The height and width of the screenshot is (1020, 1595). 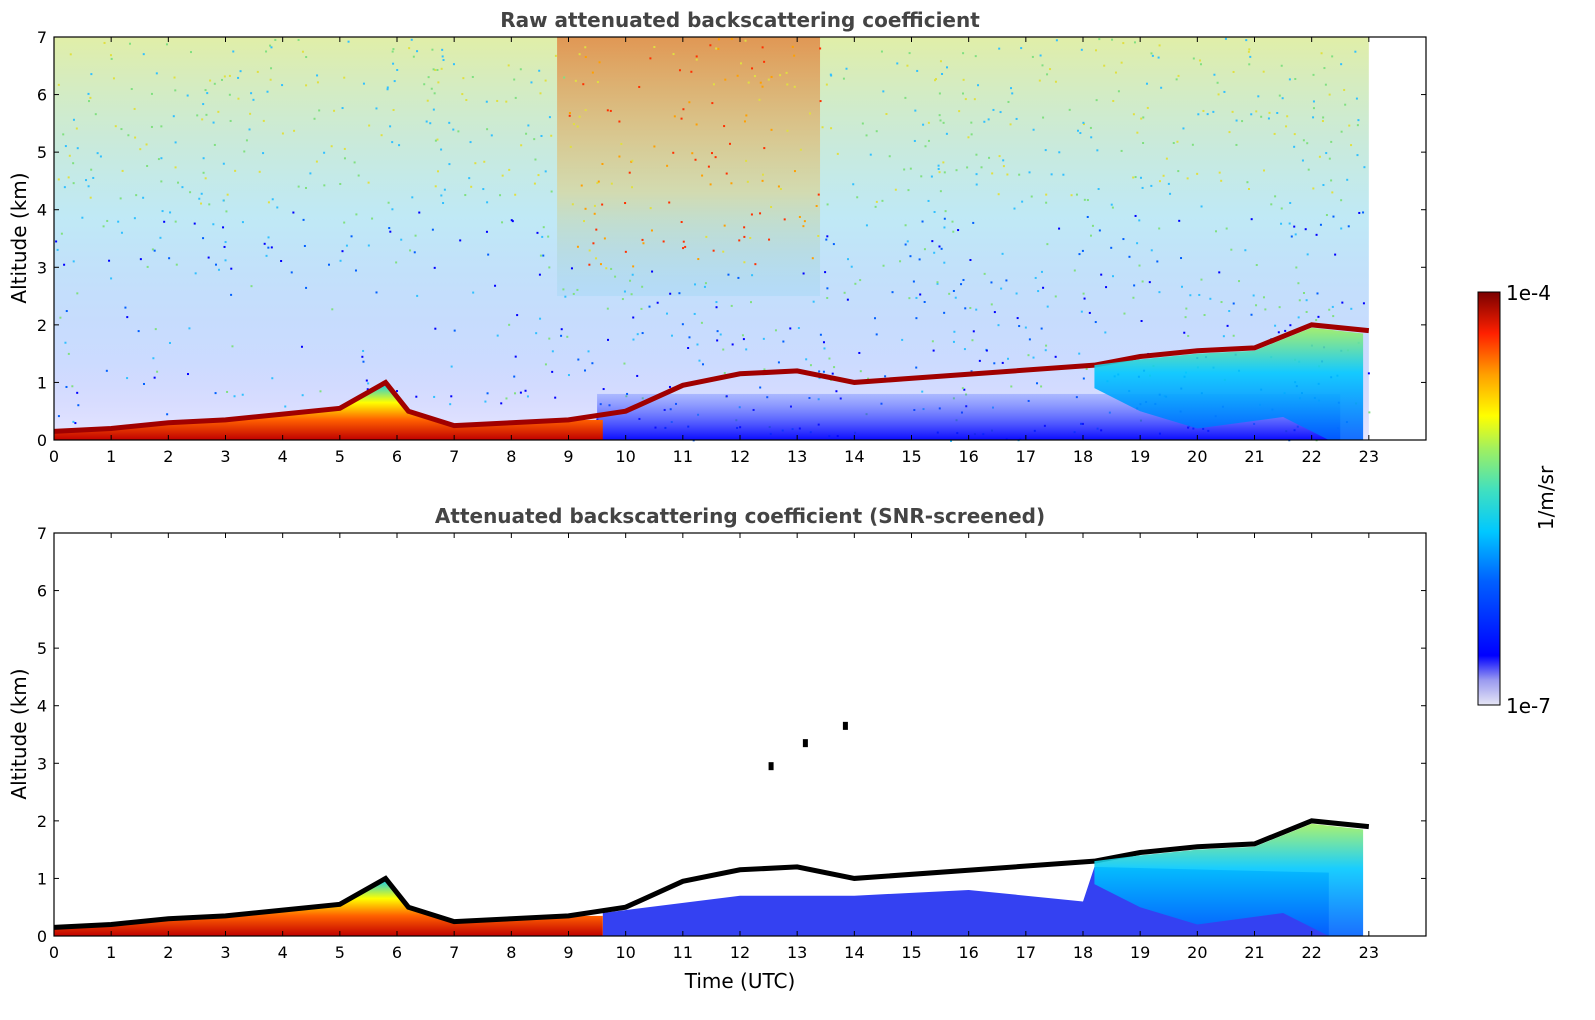 I want to click on x-tick-label: 0, so click(x=54, y=456).